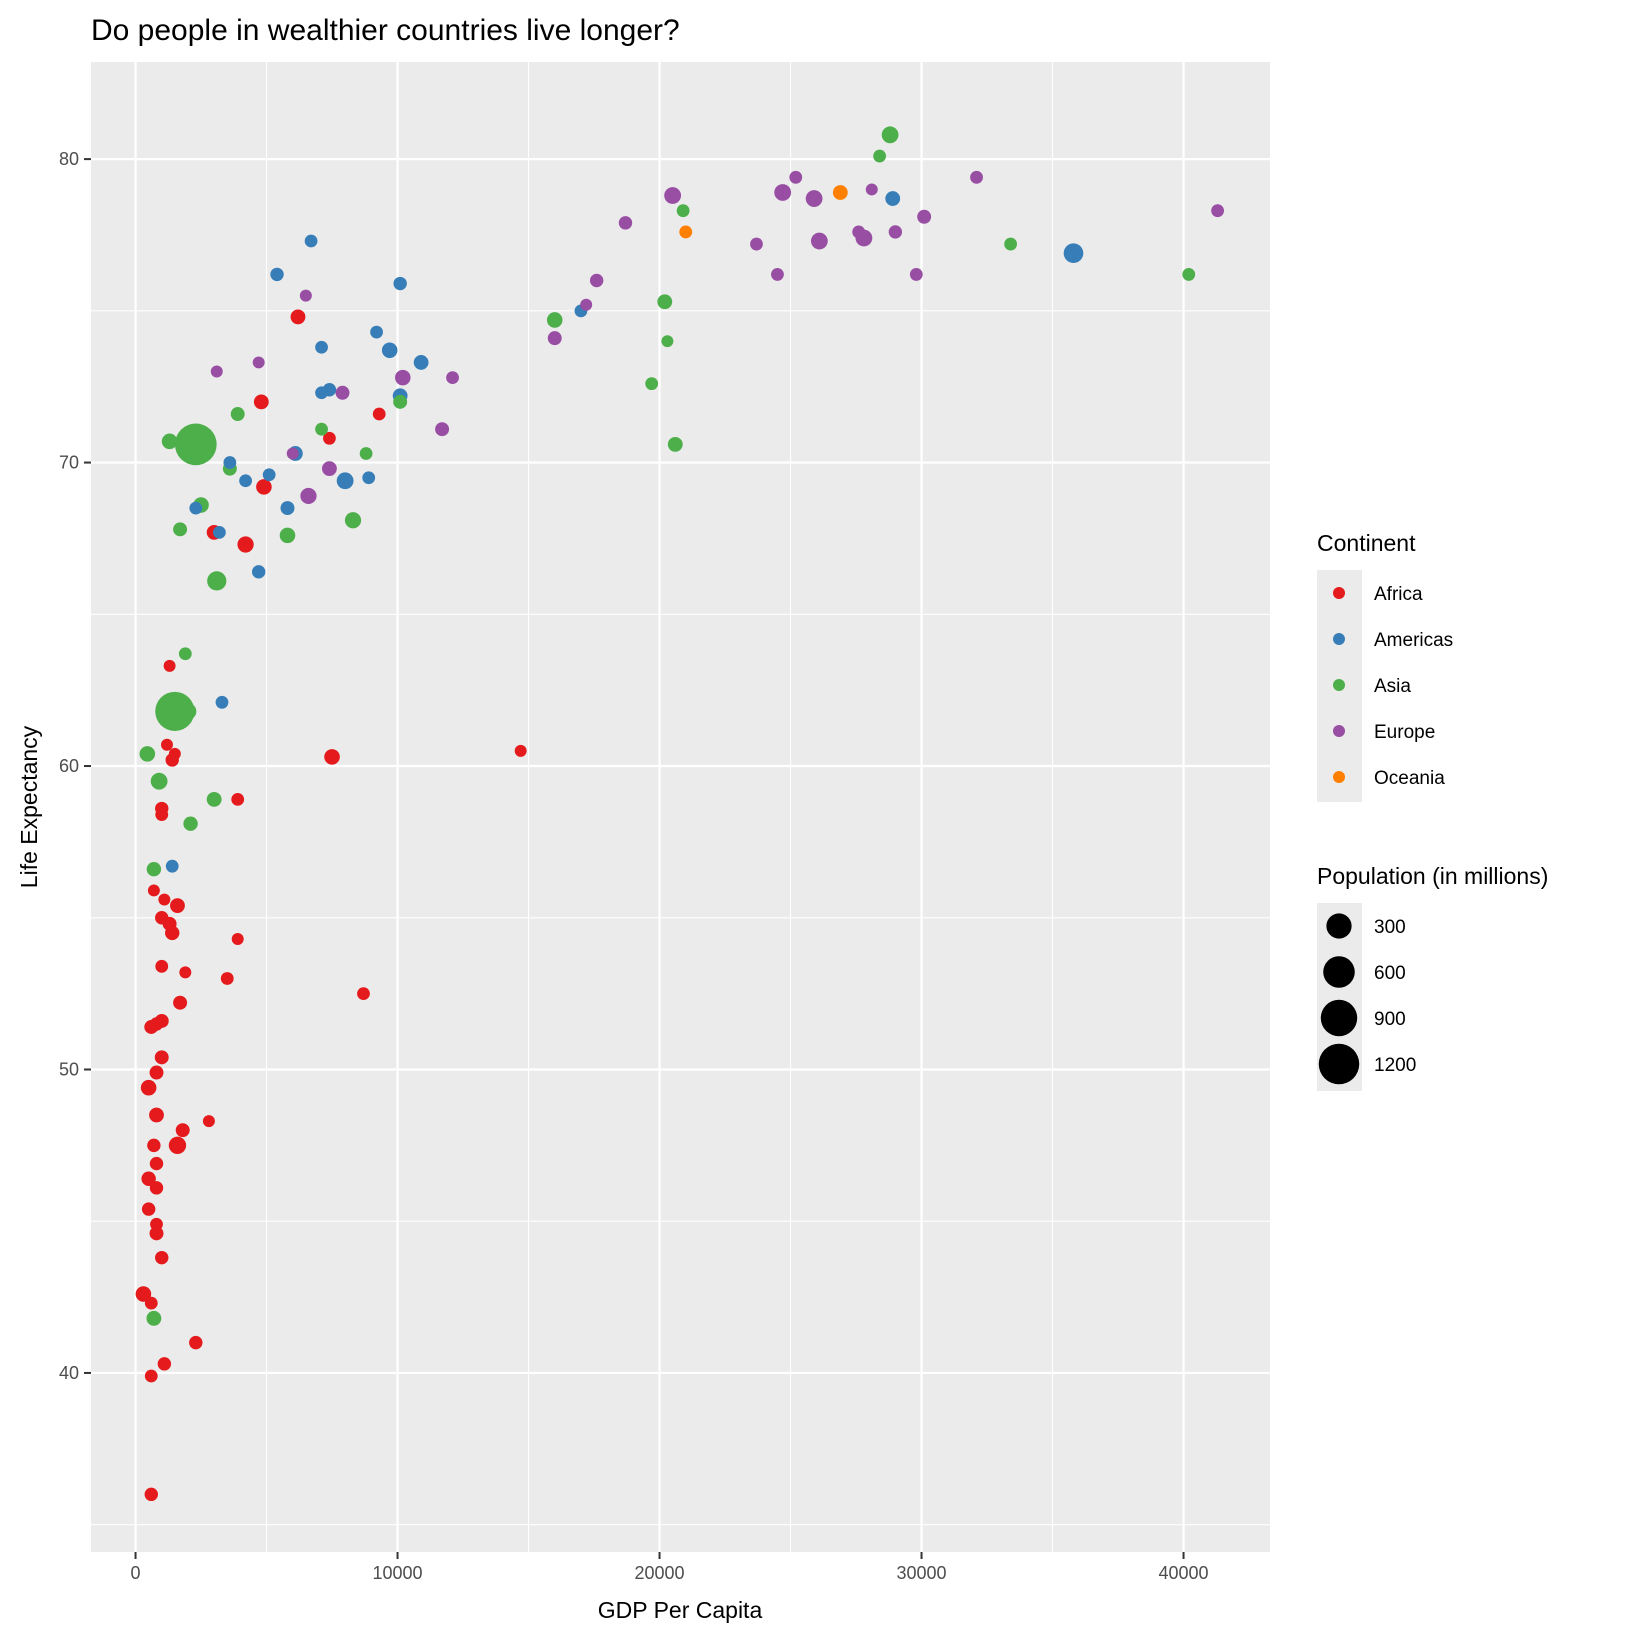 The height and width of the screenshot is (1632, 1632). What do you see at coordinates (69, 463) in the screenshot?
I see `y-tick-label: 70` at bounding box center [69, 463].